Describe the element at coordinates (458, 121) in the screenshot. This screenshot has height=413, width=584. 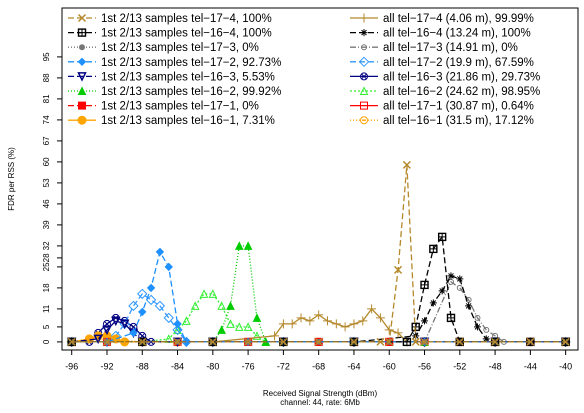
I see `legend-label: all tel−16−1 (31.5 m), 17.12%` at that location.